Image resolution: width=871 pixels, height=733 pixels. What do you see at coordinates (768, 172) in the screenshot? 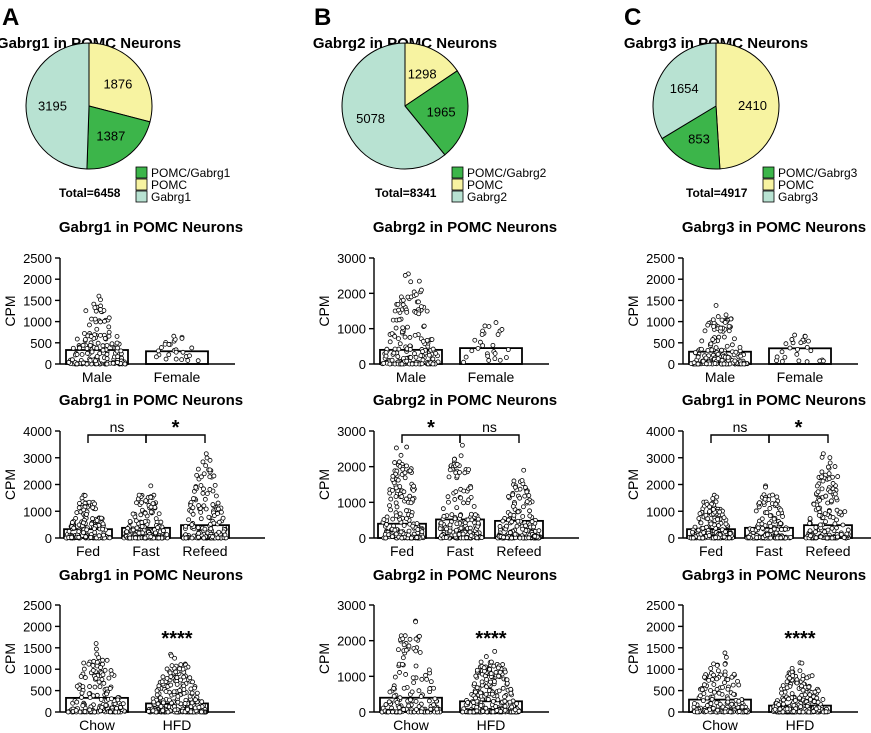
I see `legend-swatch` at bounding box center [768, 172].